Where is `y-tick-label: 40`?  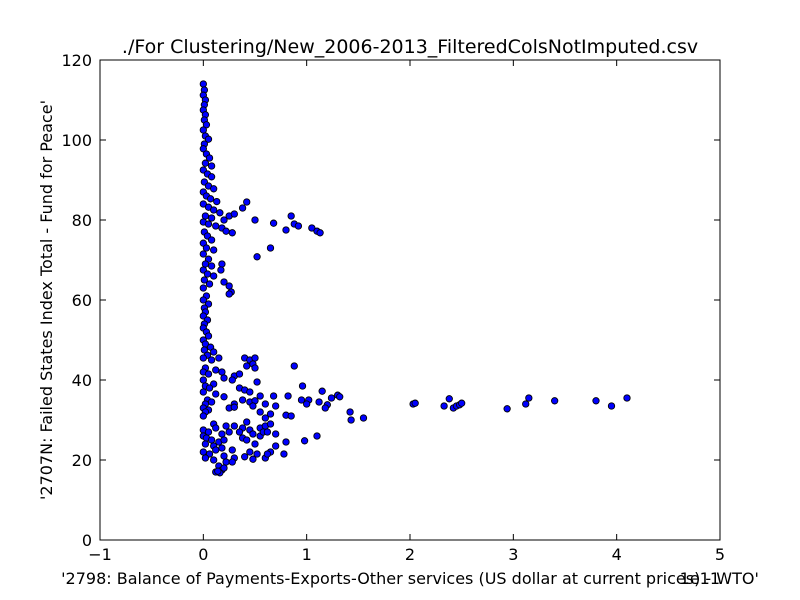
y-tick-label: 40 is located at coordinates (82, 380).